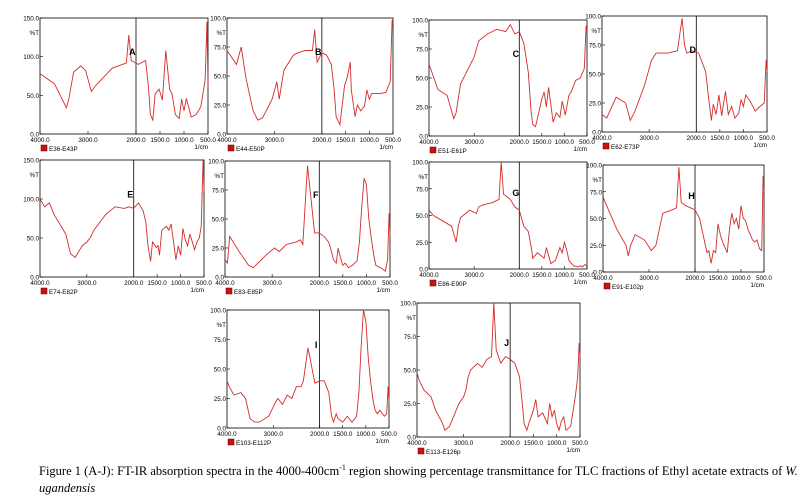  What do you see at coordinates (63, 149) in the screenshot?
I see `legend-label: E36-E43P` at bounding box center [63, 149].